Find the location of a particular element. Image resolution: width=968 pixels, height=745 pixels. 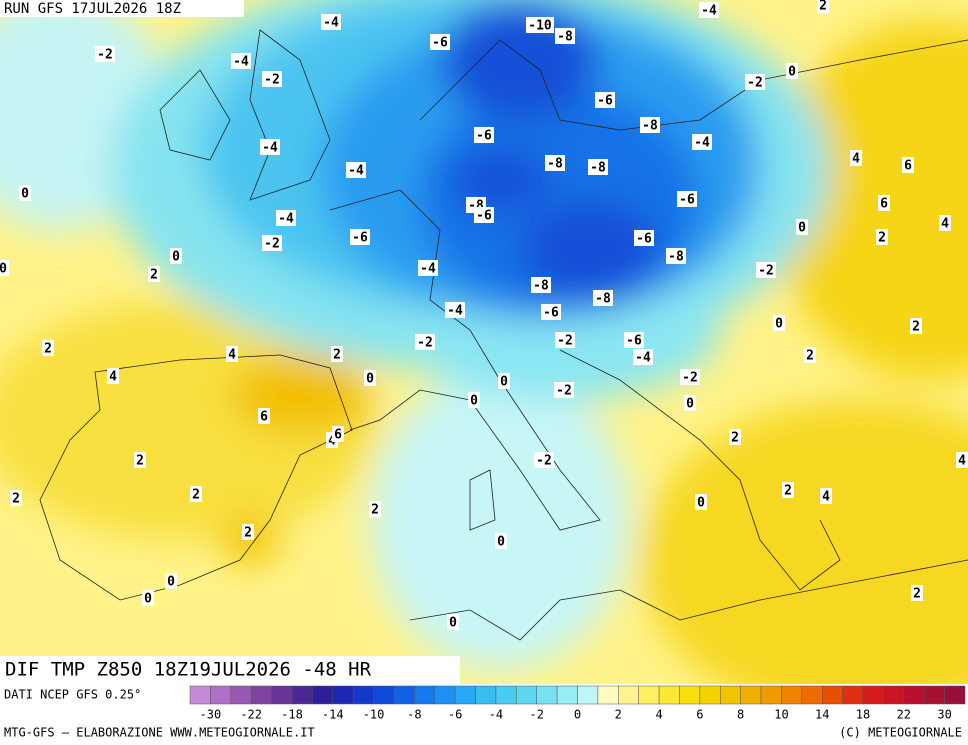

footer-title-box is located at coordinates (230, 670).